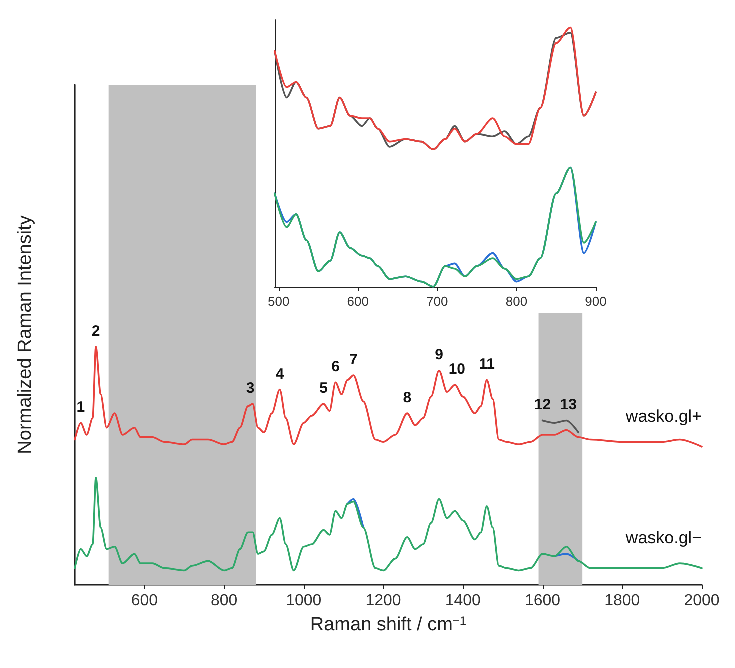 The image size is (735, 668). What do you see at coordinates (702, 601) in the screenshot?
I see `x-tick-label: 2000` at bounding box center [702, 601].